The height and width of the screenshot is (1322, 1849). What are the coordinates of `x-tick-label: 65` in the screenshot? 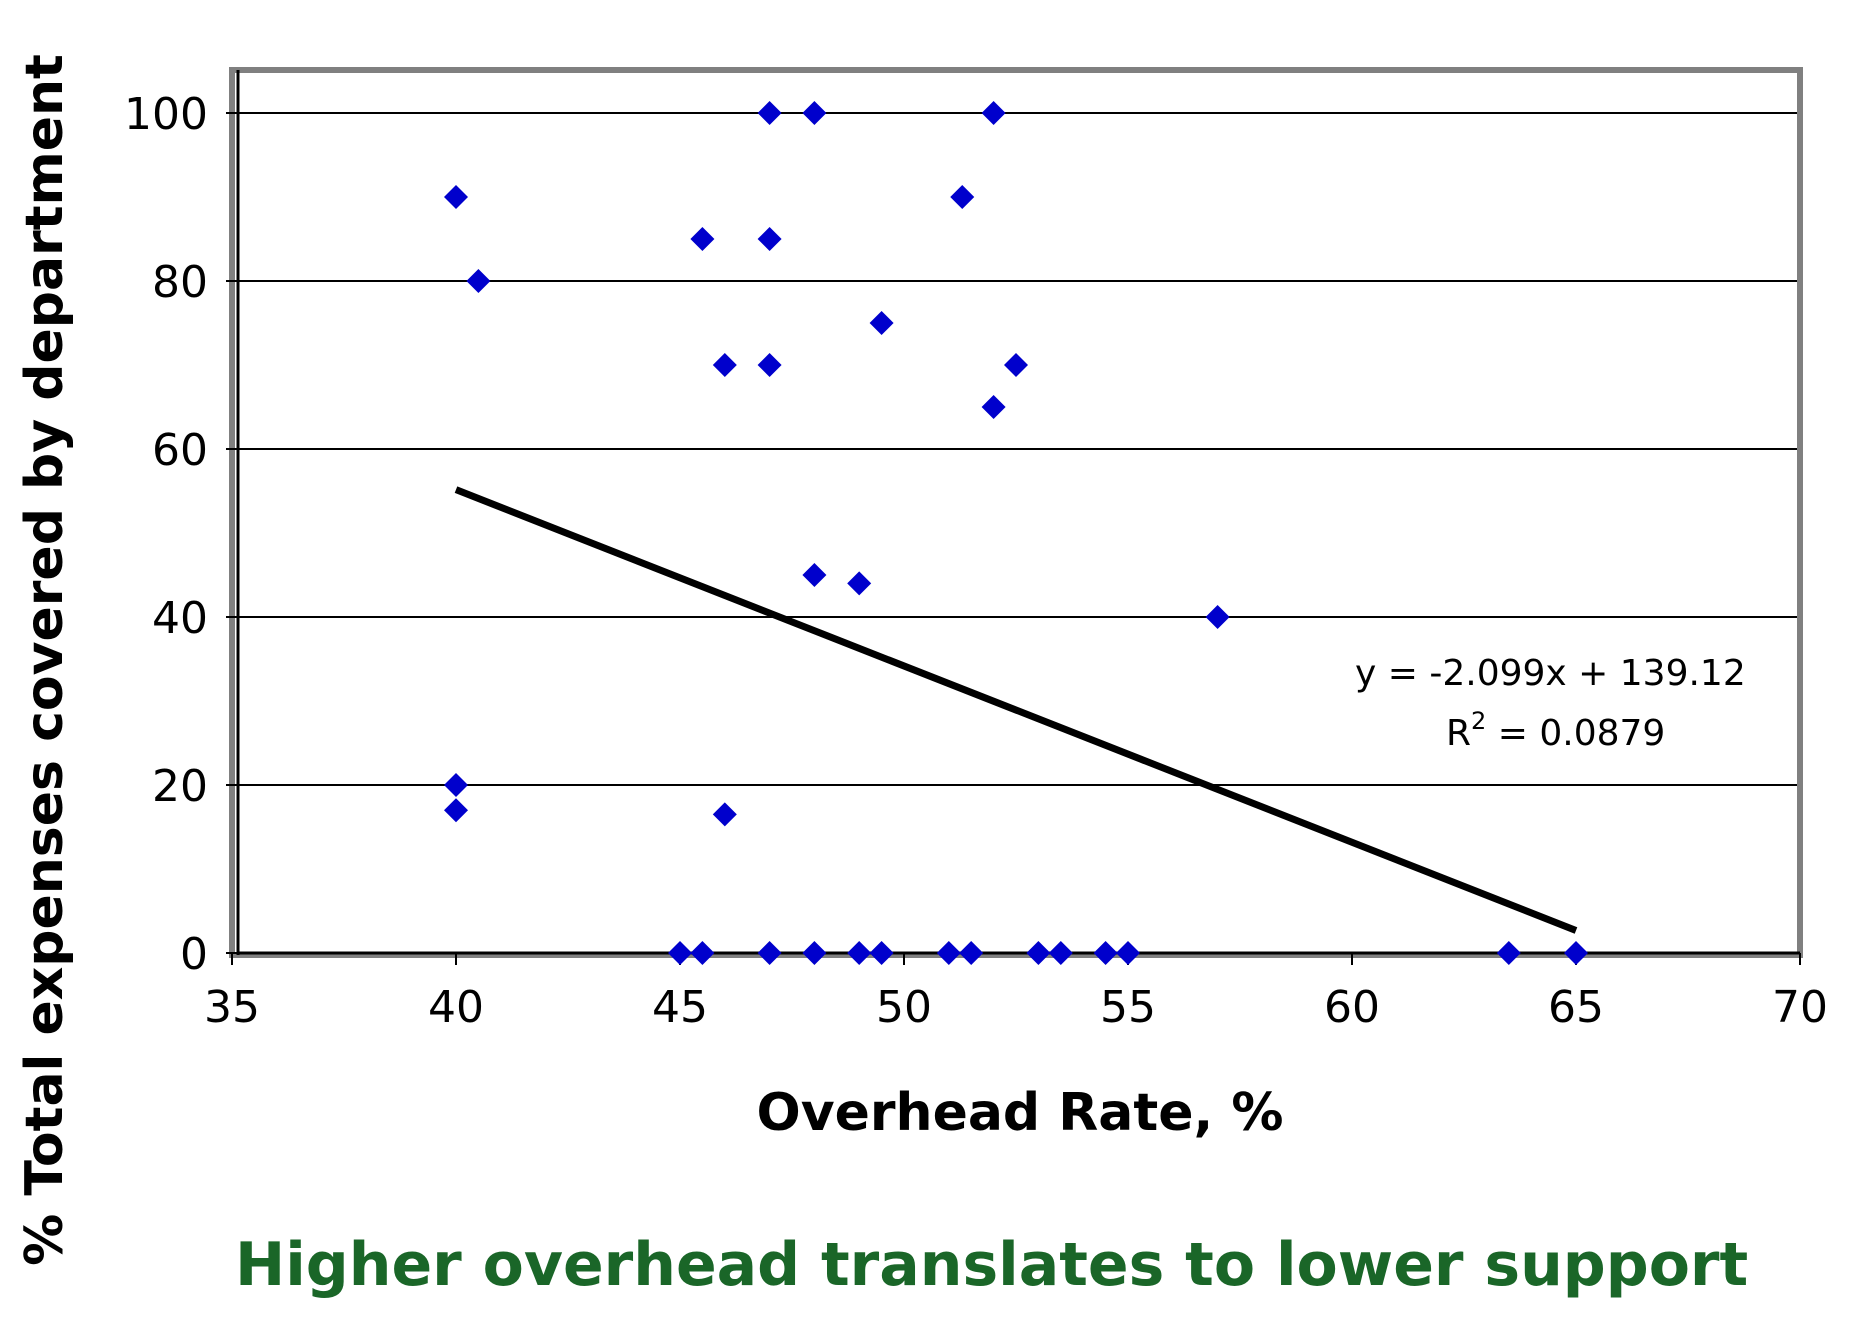 It's located at (1576, 1007).